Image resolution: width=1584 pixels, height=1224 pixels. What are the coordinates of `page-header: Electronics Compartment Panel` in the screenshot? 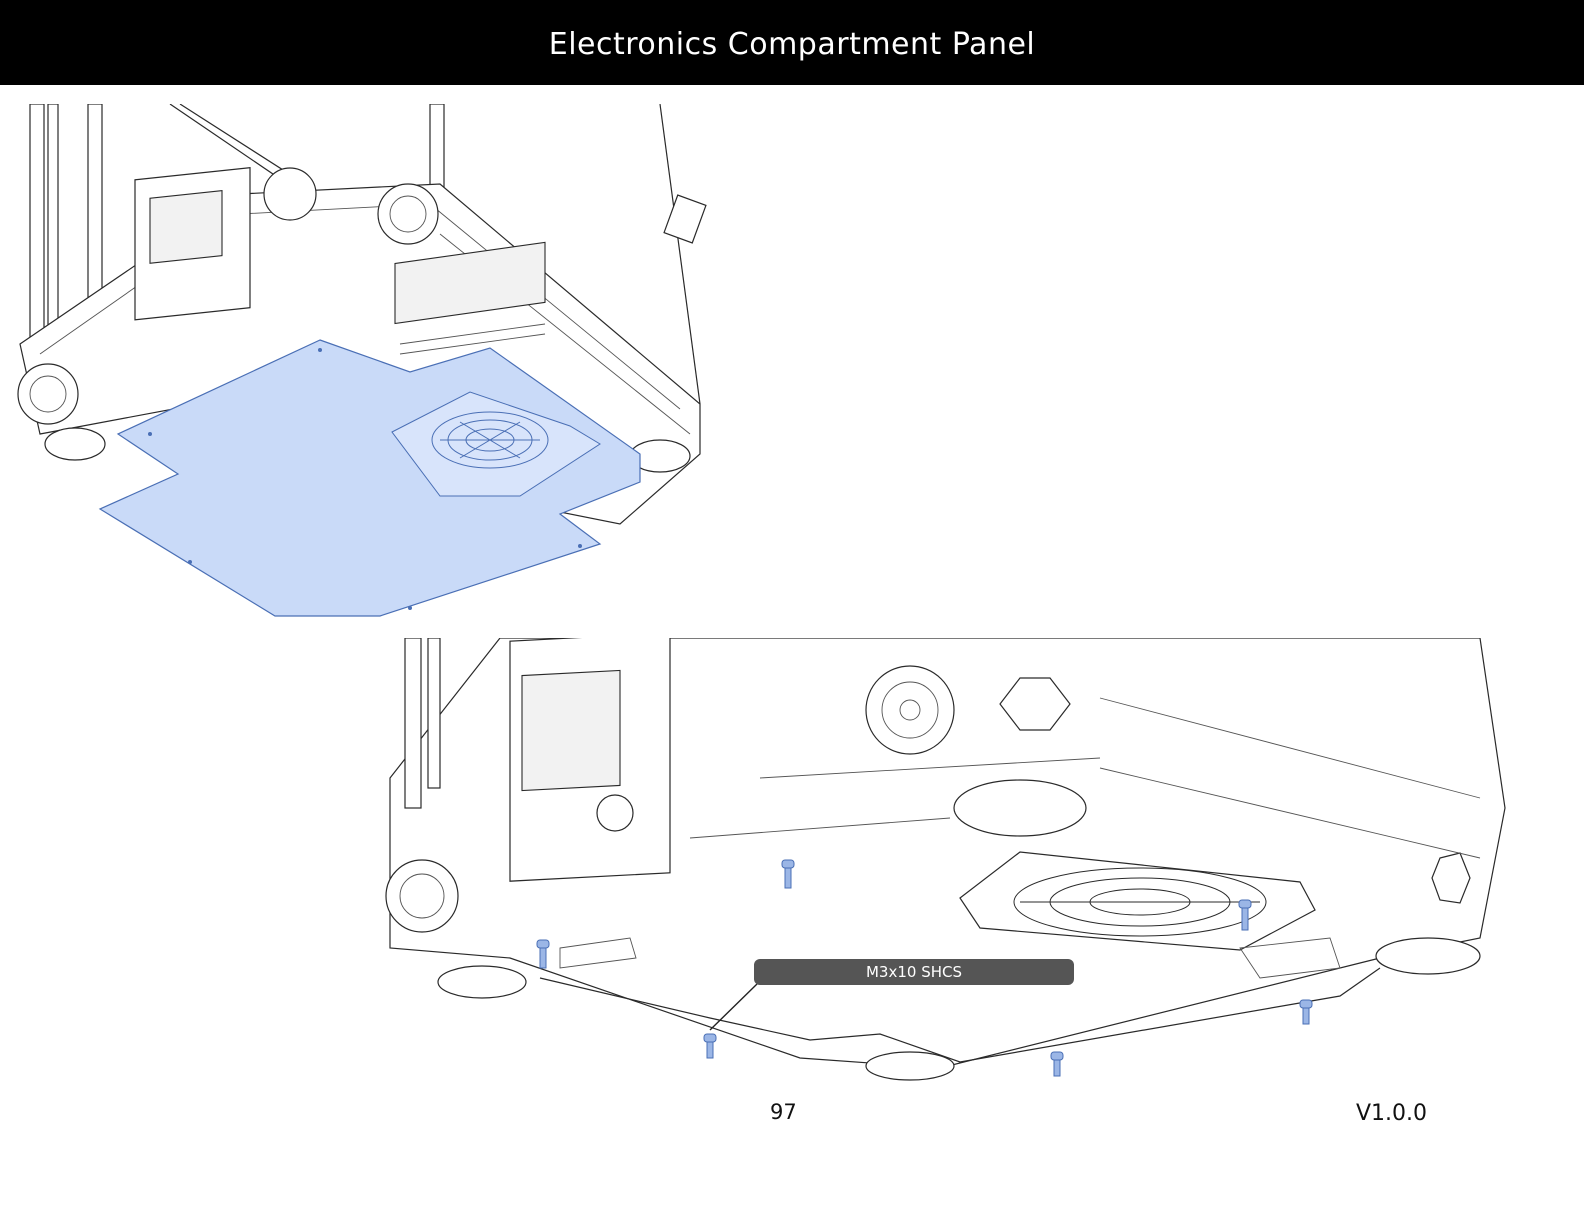 It's located at (792, 42).